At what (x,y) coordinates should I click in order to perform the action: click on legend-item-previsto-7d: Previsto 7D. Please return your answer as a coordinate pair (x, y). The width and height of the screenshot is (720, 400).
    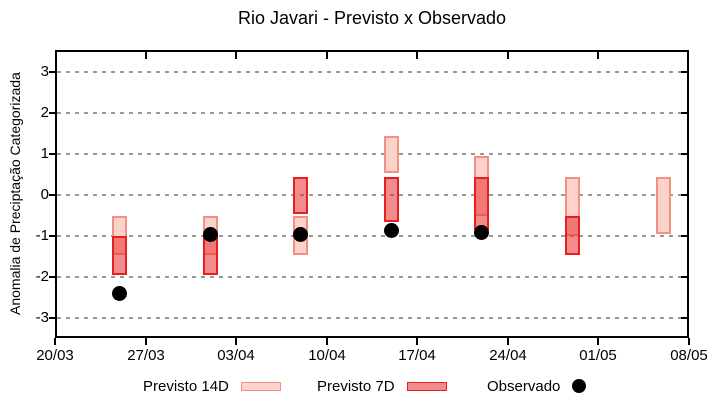
    Looking at the image, I should click on (382, 386).